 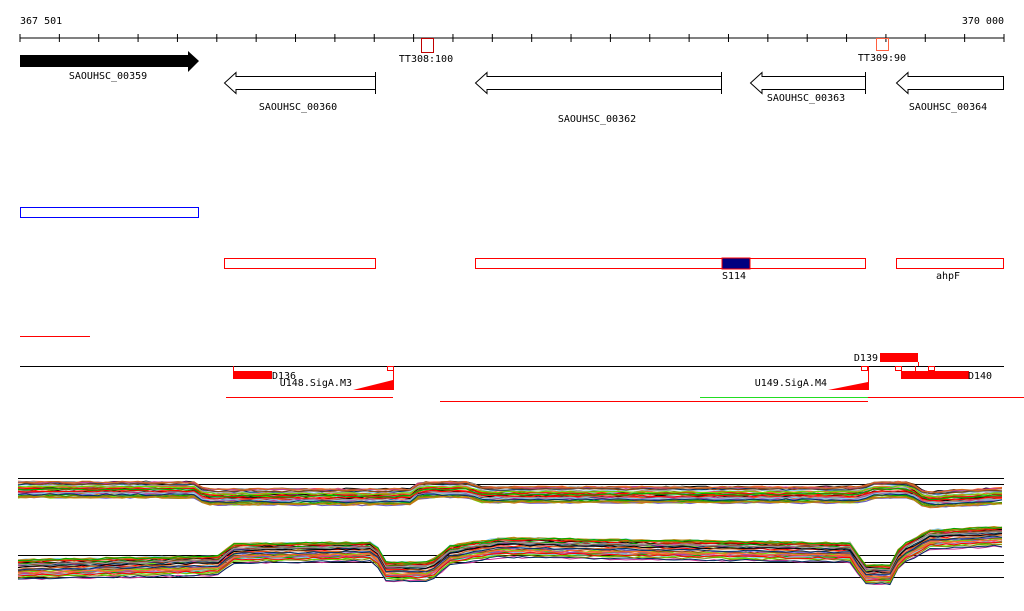 I want to click on site-label: D136, so click(x=284, y=376).